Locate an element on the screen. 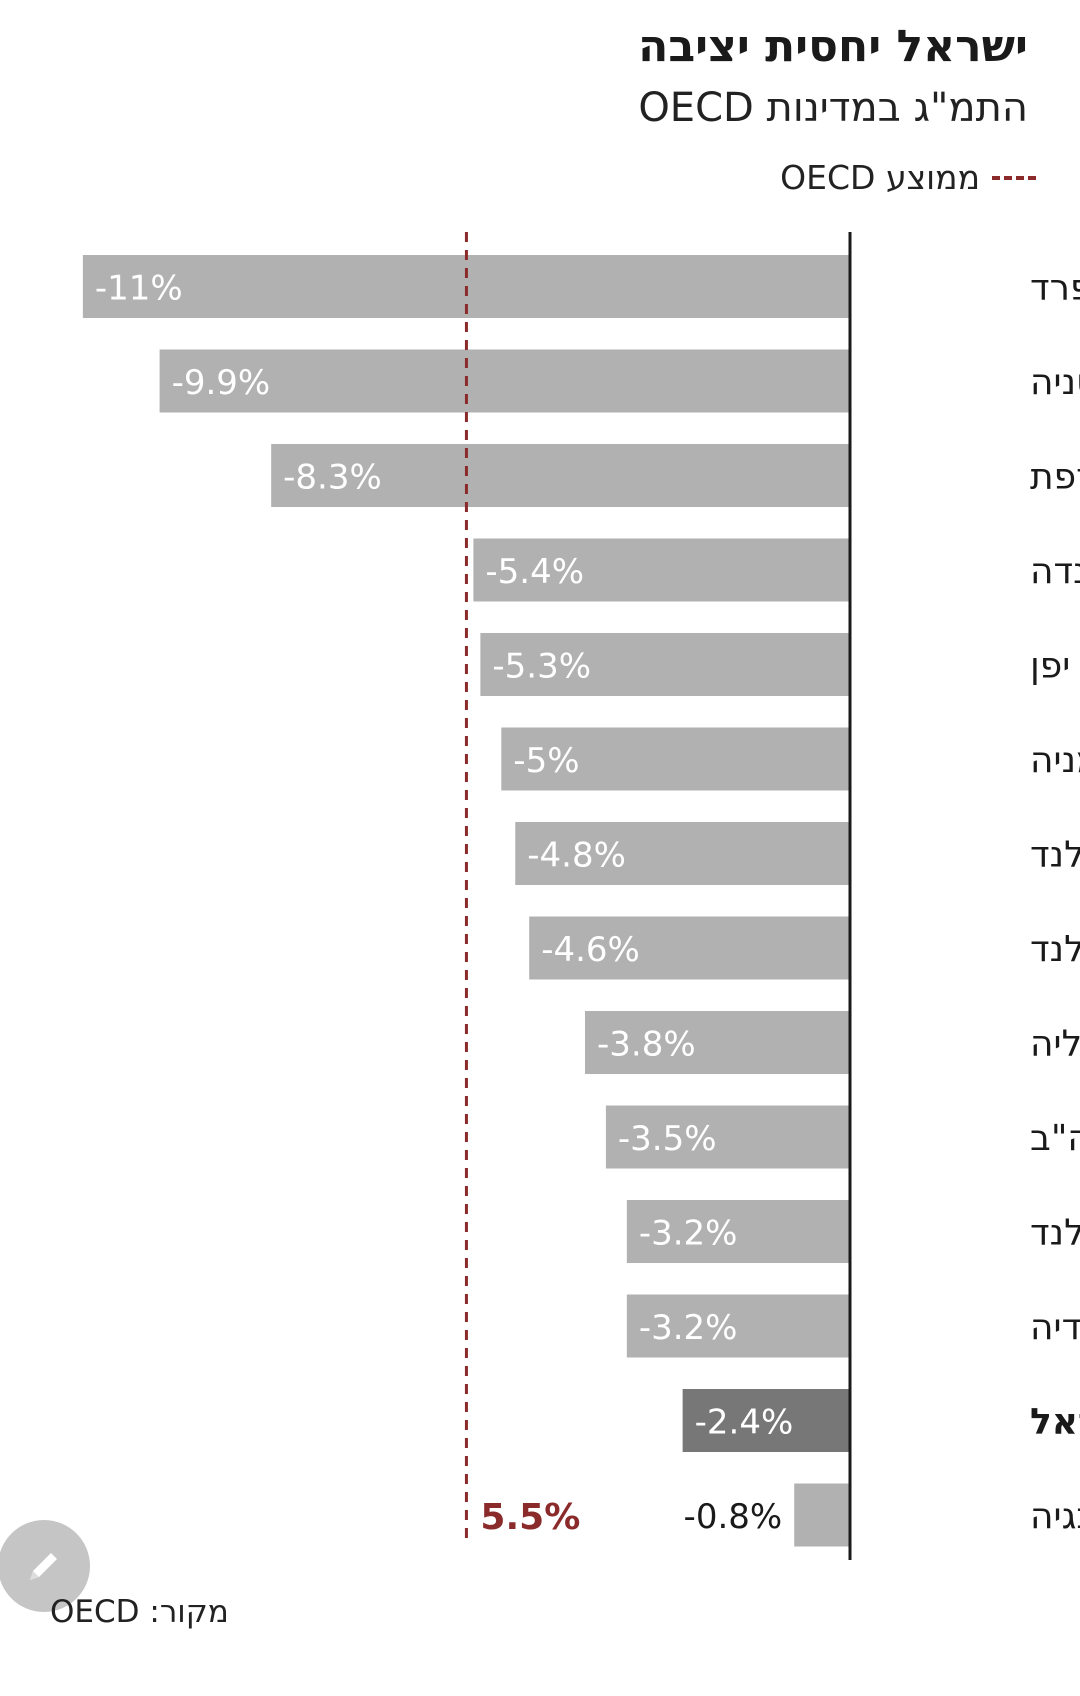 This screenshot has height=1696, width=1080. category-label: אוסטרליה is located at coordinates (1055, 1044).